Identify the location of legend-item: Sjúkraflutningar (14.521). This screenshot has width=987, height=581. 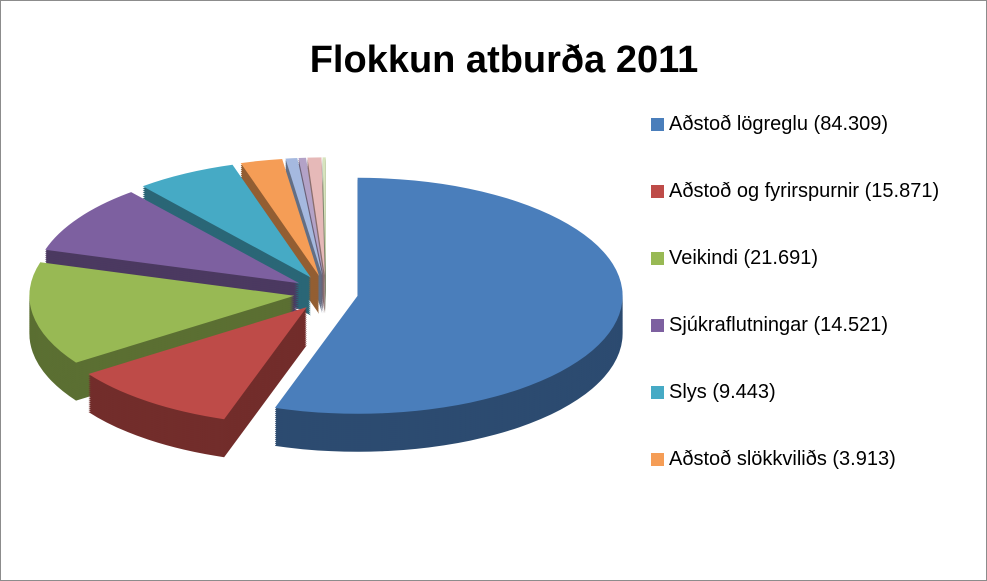
(814, 343).